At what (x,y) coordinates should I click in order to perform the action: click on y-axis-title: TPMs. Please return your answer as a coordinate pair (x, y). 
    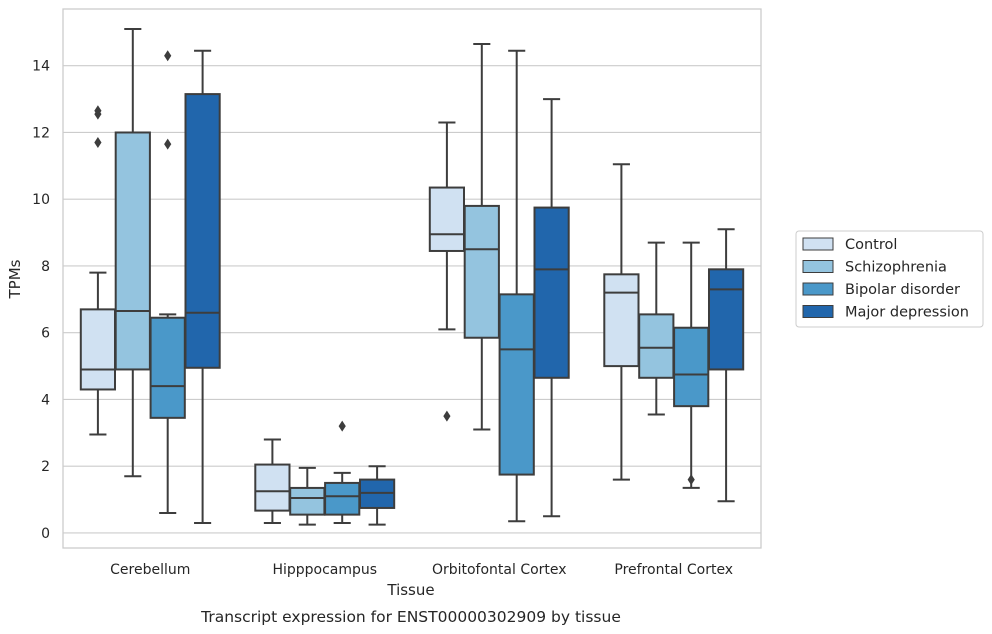
    Looking at the image, I should click on (15, 279).